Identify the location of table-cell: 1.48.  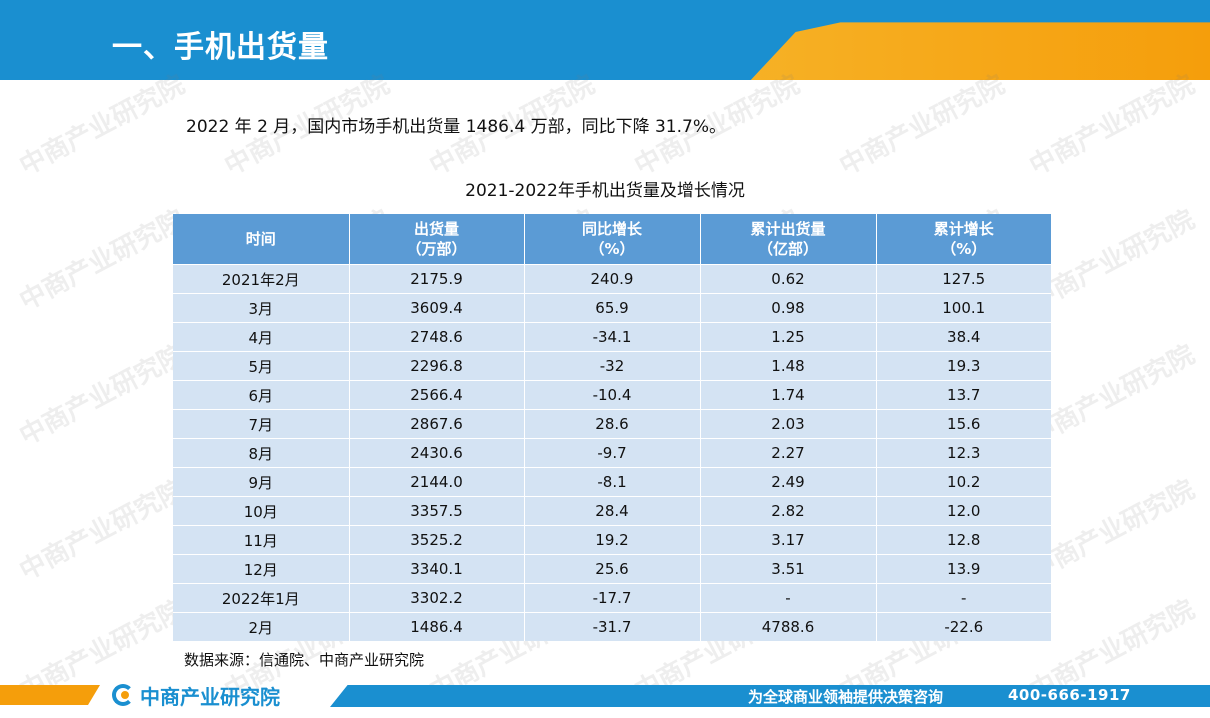
(788, 366).